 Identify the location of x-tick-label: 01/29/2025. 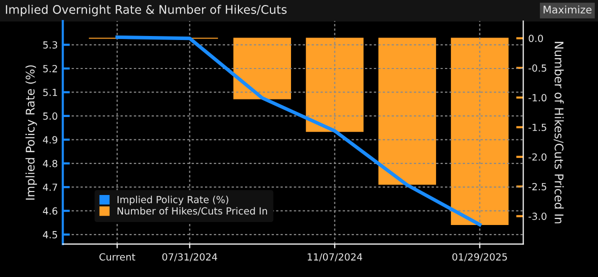
(479, 257).